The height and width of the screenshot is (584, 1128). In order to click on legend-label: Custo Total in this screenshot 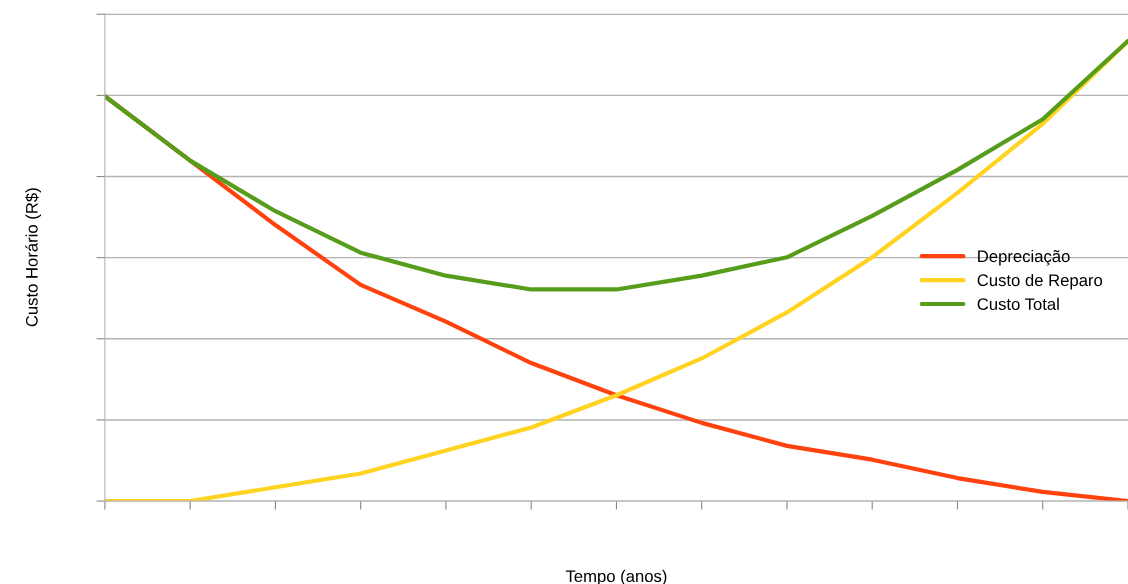, I will do `click(1018, 304)`.